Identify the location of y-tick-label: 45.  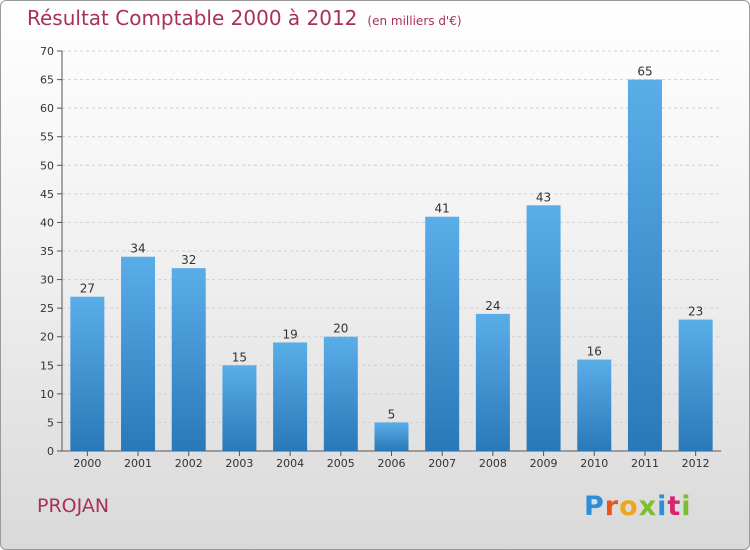
(47, 194).